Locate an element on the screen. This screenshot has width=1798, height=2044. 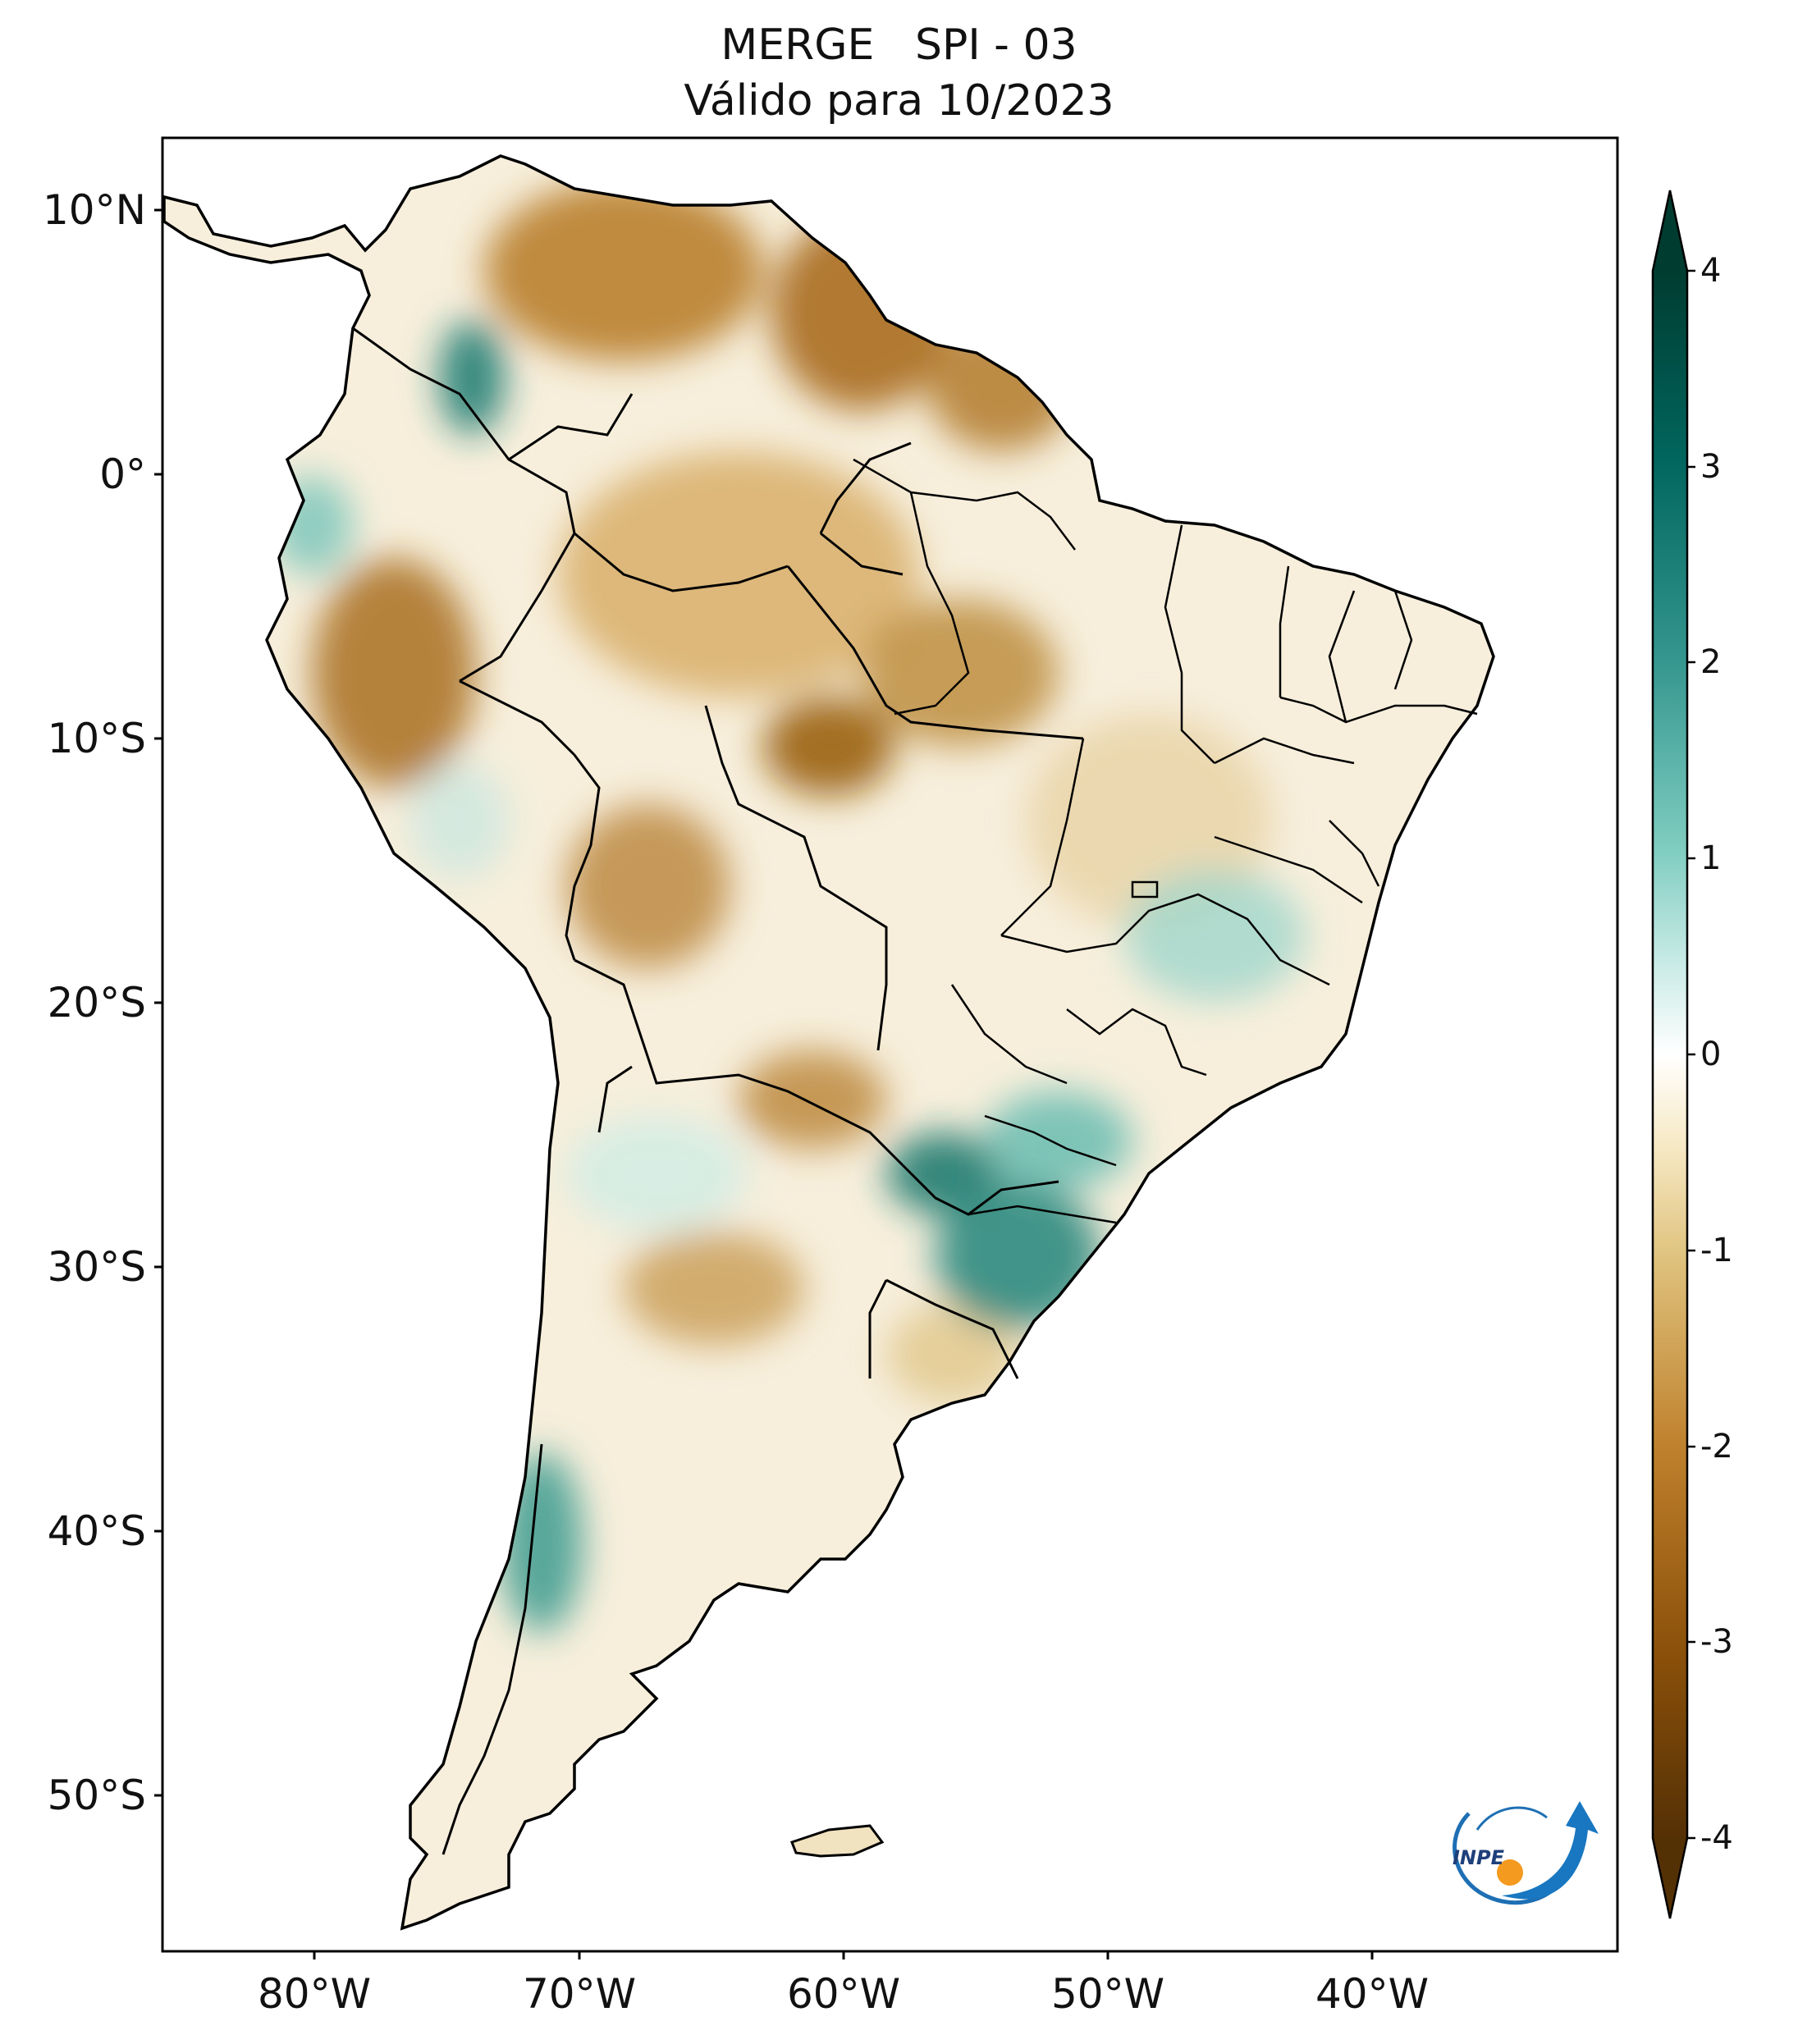
colorbar is located at coordinates (1673, 1054).